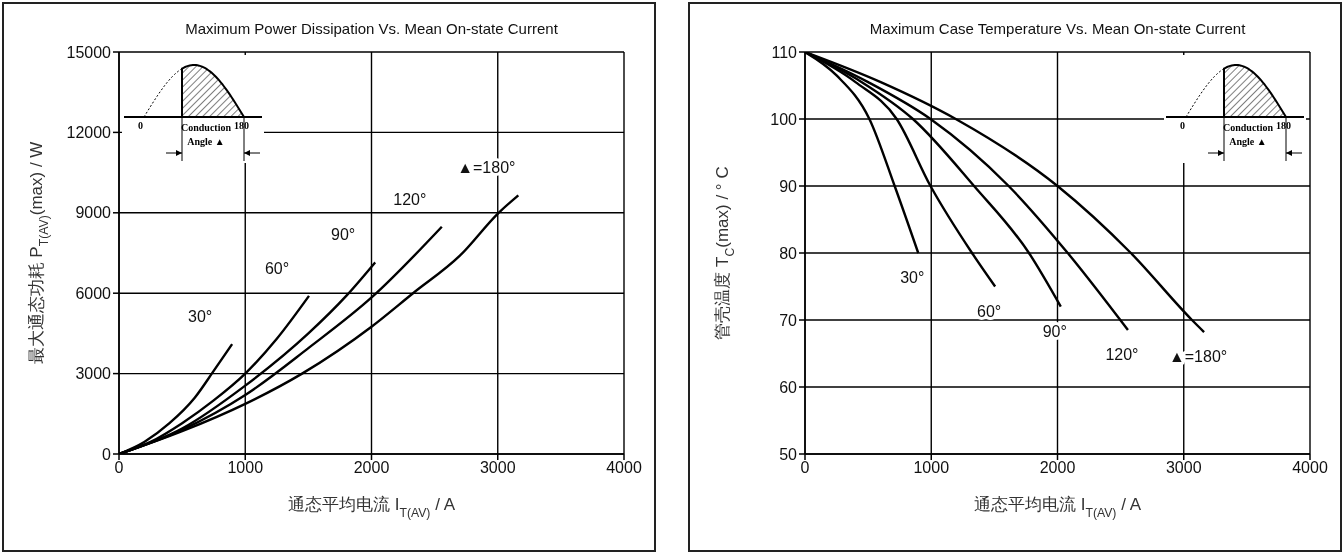 Image resolution: width=1344 pixels, height=556 pixels. I want to click on y-tick-label: 9000, so click(93, 213).